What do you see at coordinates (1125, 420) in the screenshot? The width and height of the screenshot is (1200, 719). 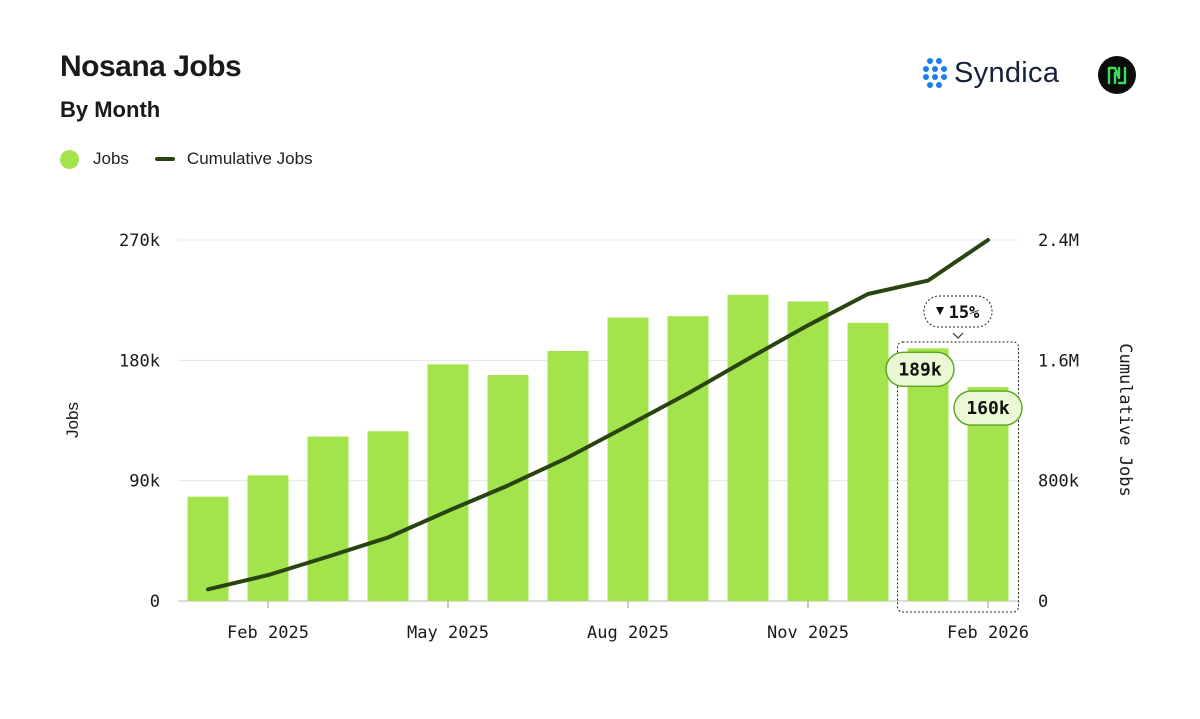 I see `y-right-axis-label: Cumulative Jobs` at bounding box center [1125, 420].